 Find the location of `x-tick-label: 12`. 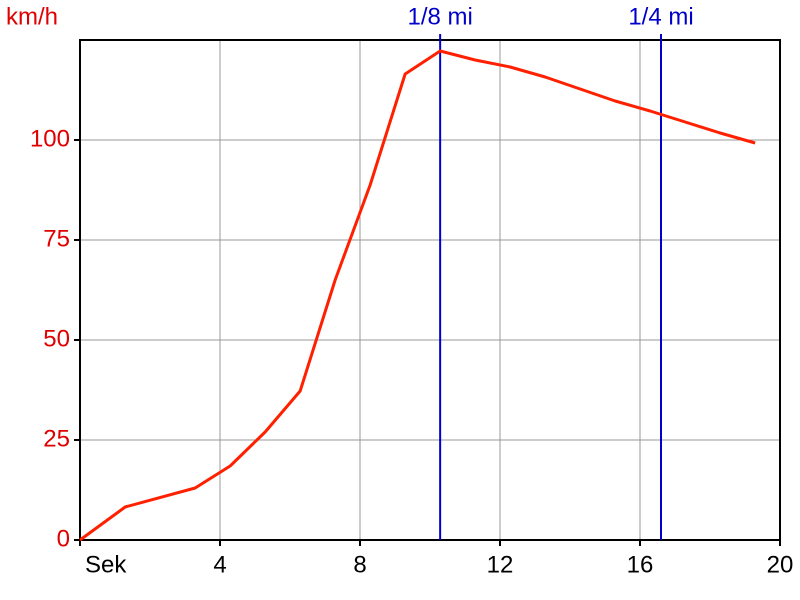

x-tick-label: 12 is located at coordinates (500, 564).